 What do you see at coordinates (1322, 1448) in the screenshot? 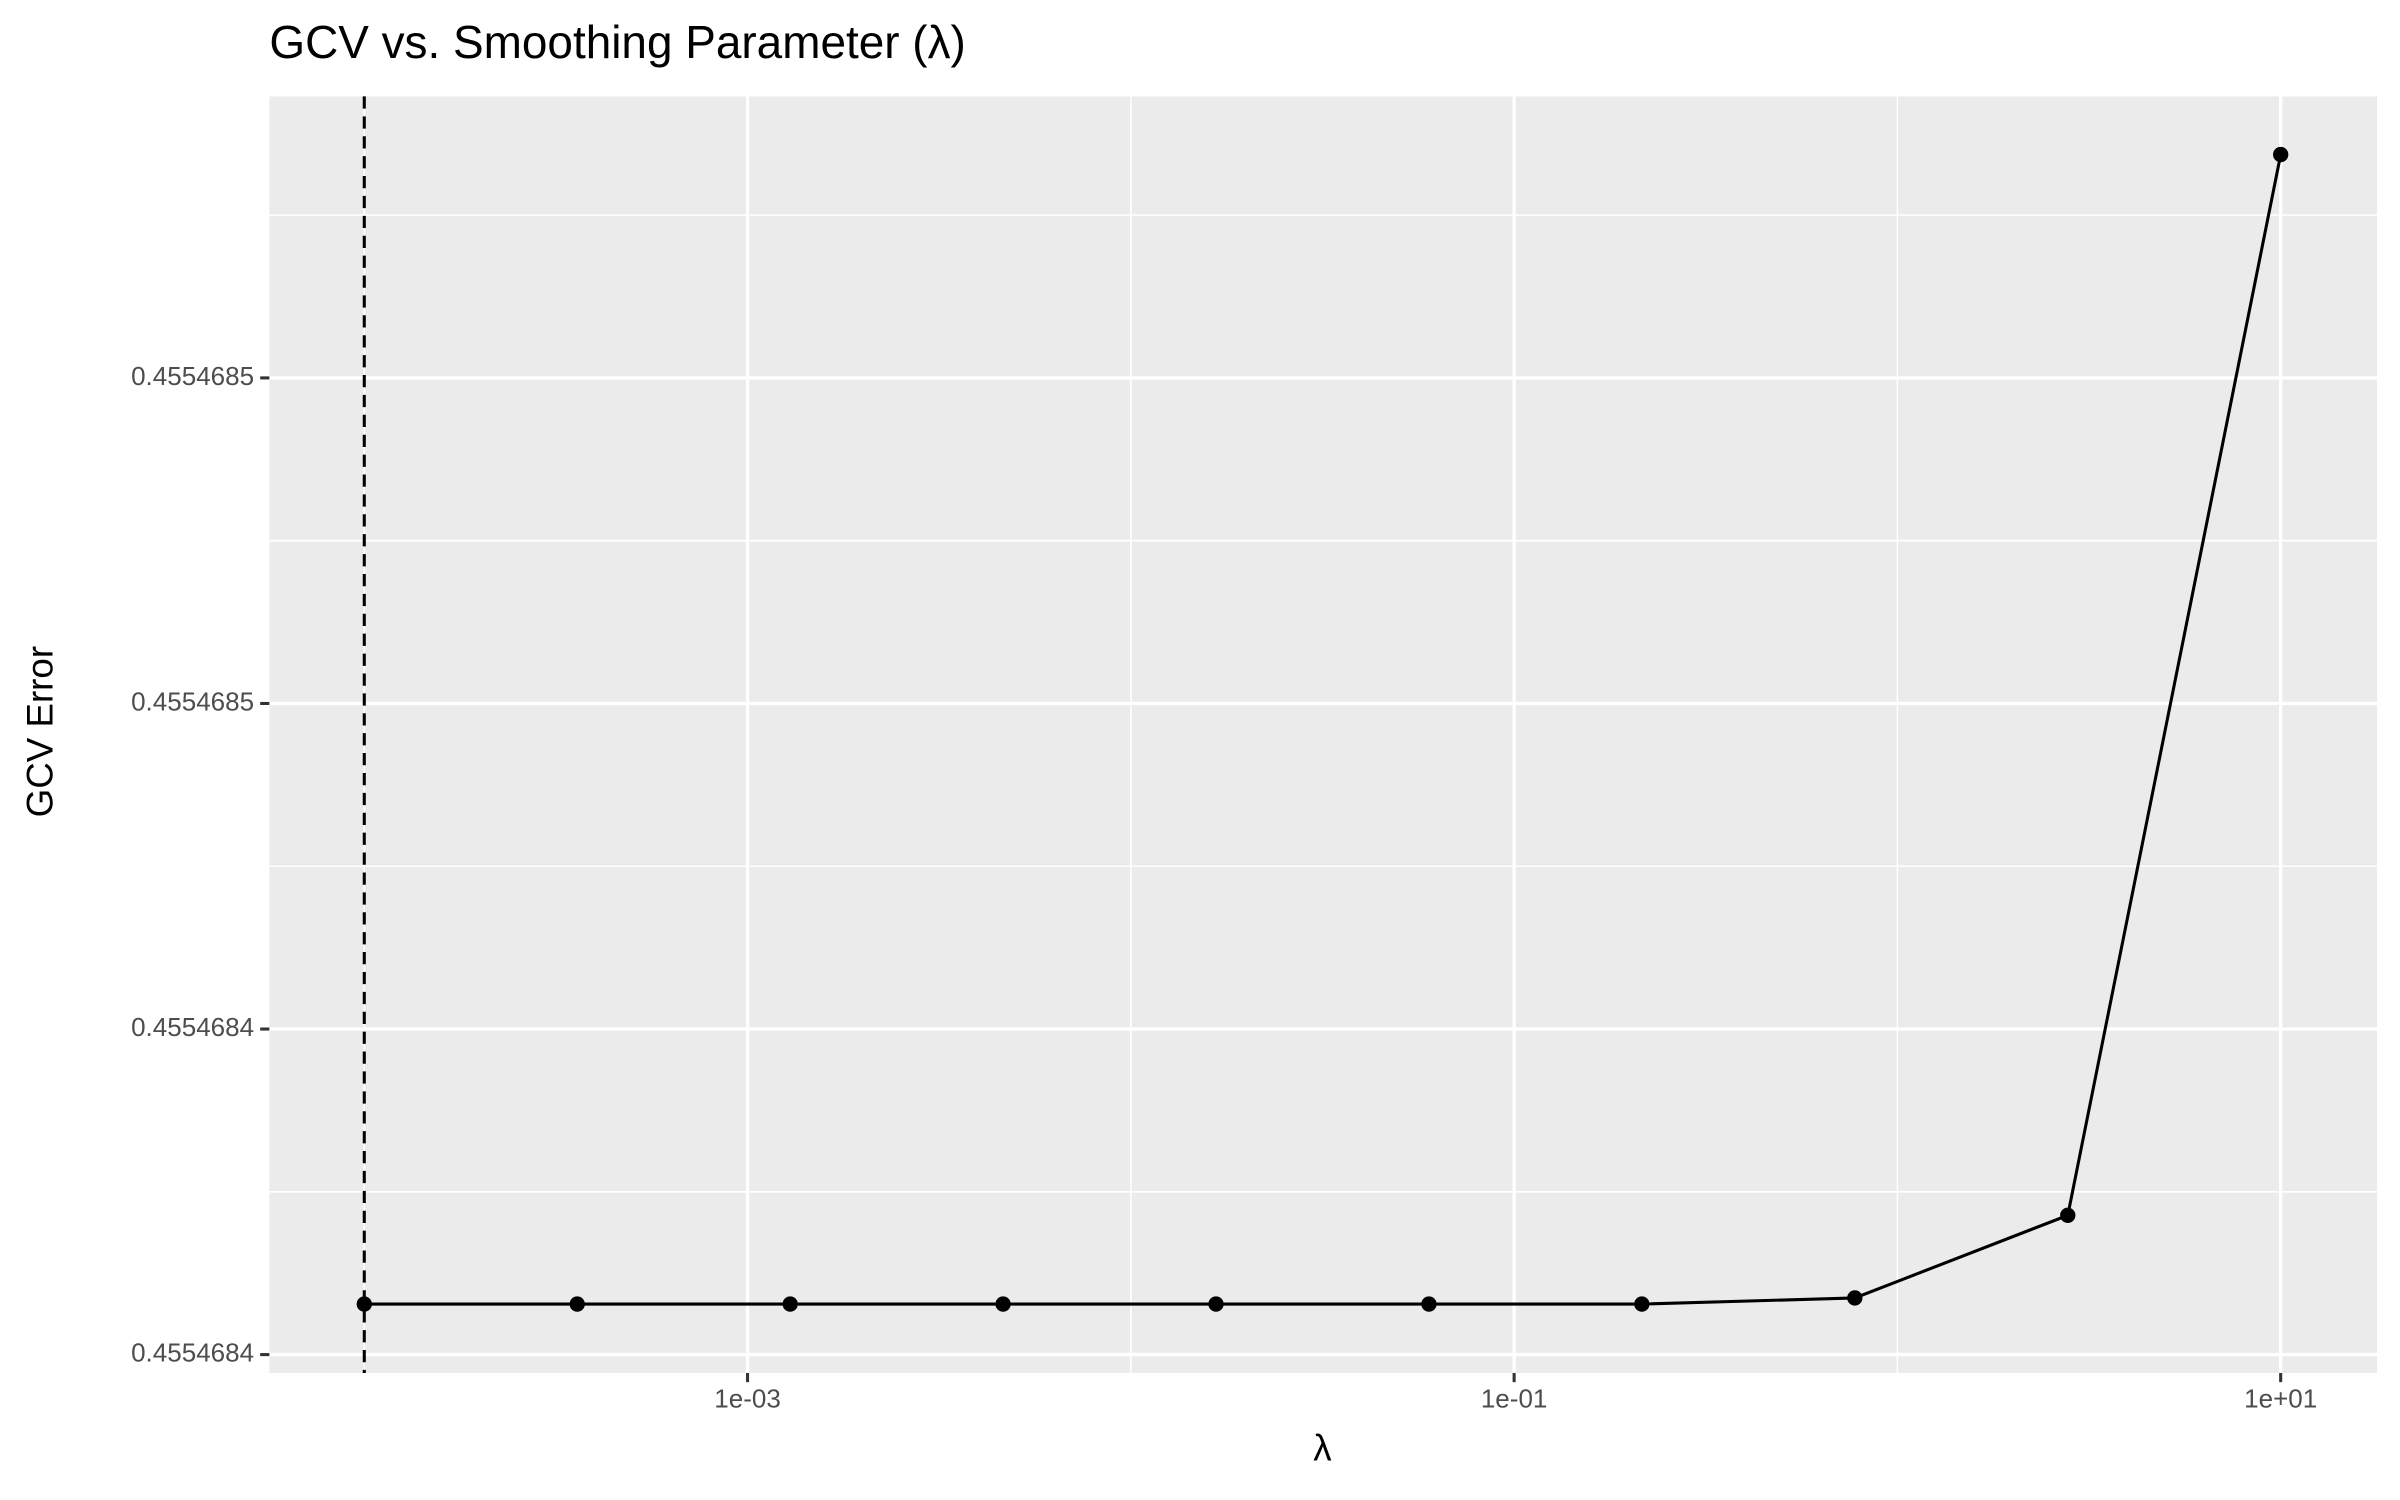
I see `x-axis-title: λ` at bounding box center [1322, 1448].